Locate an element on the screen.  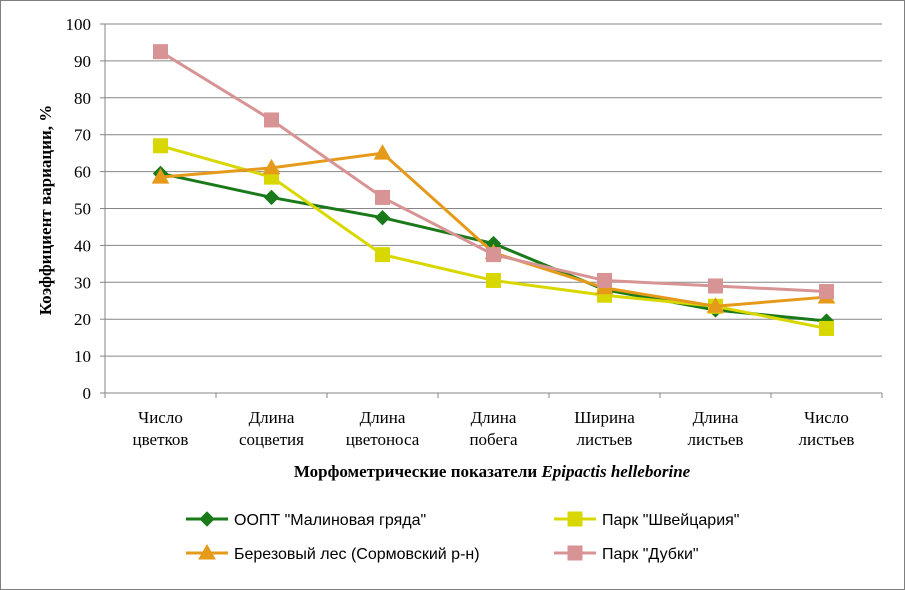
x-category-label: Число листьев is located at coordinates (827, 428).